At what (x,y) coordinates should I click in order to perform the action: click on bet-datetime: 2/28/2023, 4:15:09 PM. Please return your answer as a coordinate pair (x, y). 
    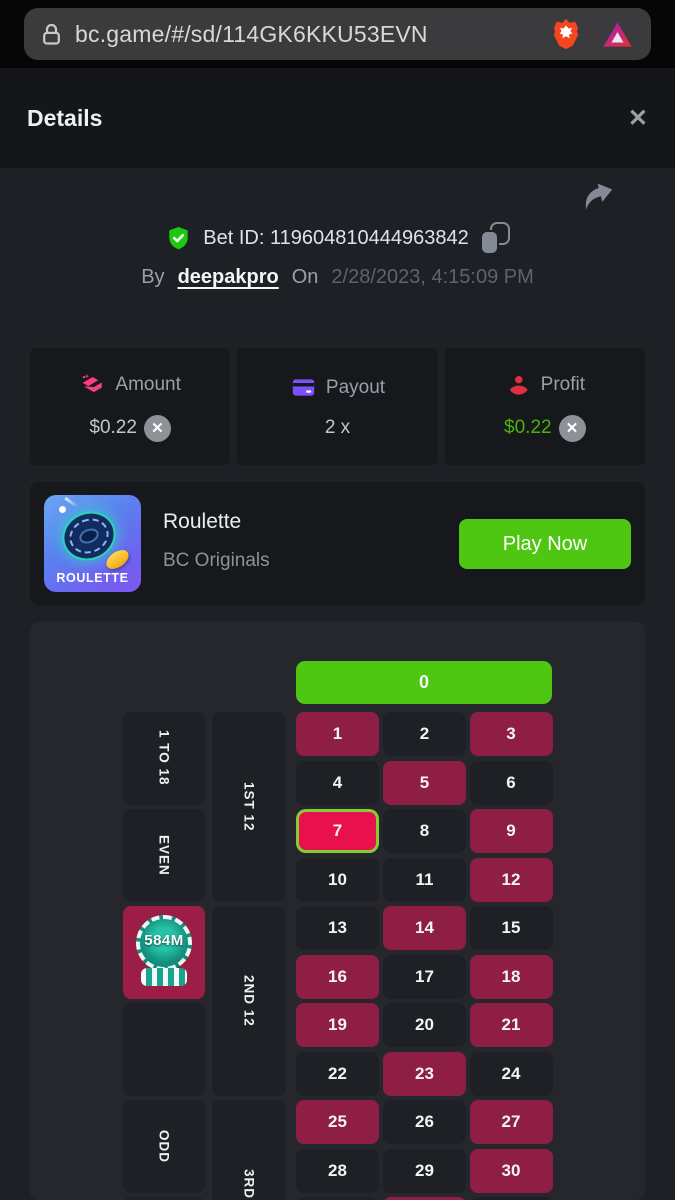
    Looking at the image, I should click on (432, 277).